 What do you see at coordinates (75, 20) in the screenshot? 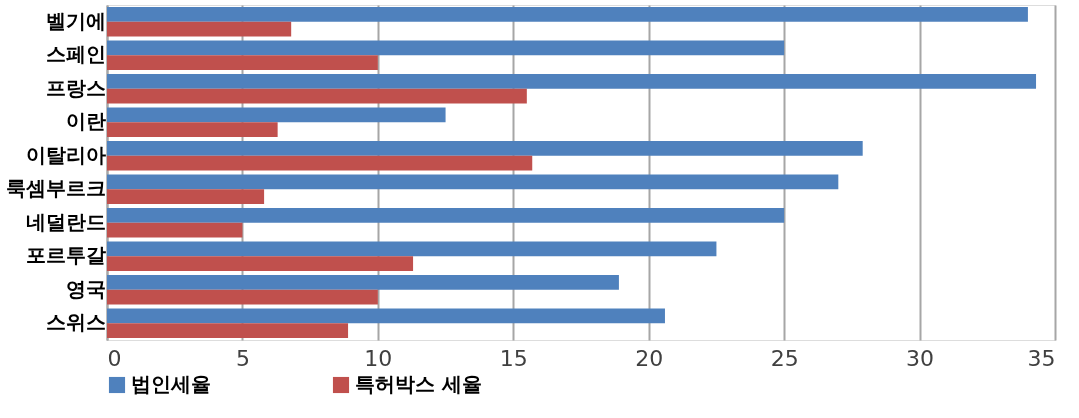
I see `y-tick-label: 벨기에` at bounding box center [75, 20].